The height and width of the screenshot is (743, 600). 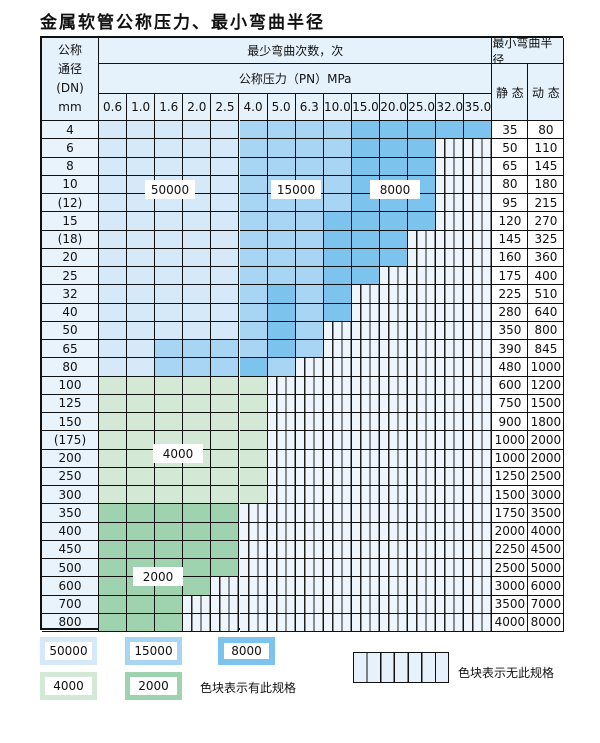 I want to click on row-static-radius: 2000, so click(x=510, y=531).